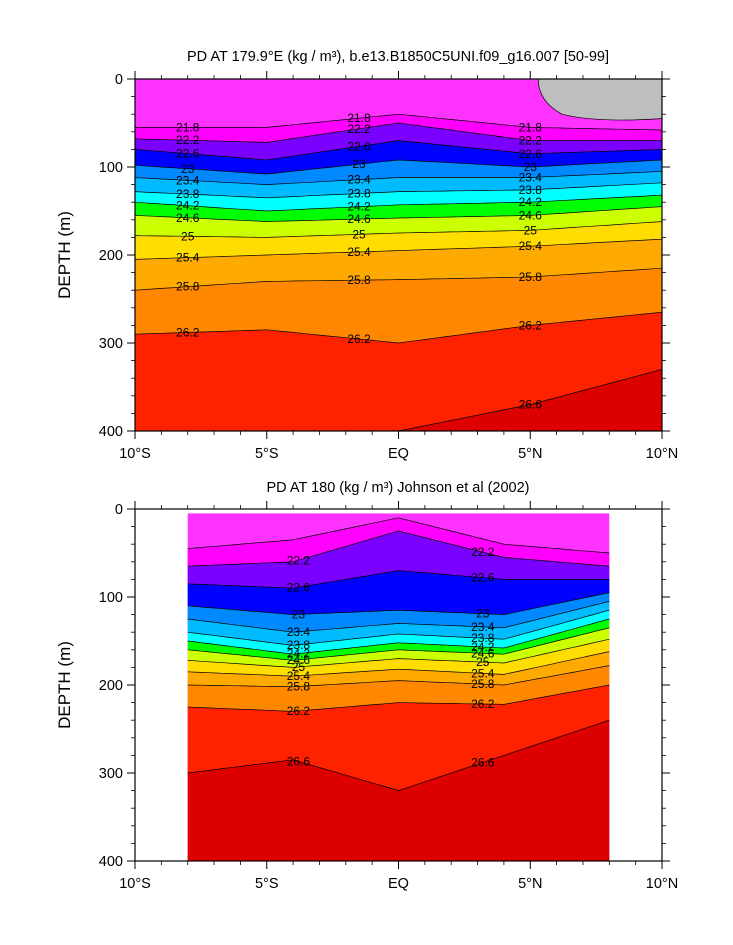 The image size is (733, 945). What do you see at coordinates (662, 454) in the screenshot?
I see `x-tick-label: 10°N` at bounding box center [662, 454].